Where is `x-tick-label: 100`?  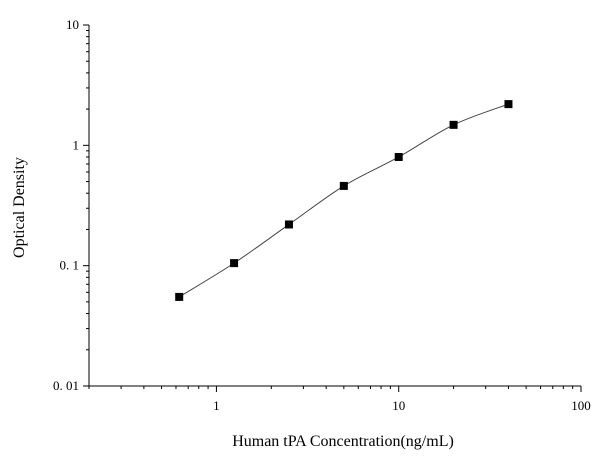 x-tick-label: 100 is located at coordinates (581, 405).